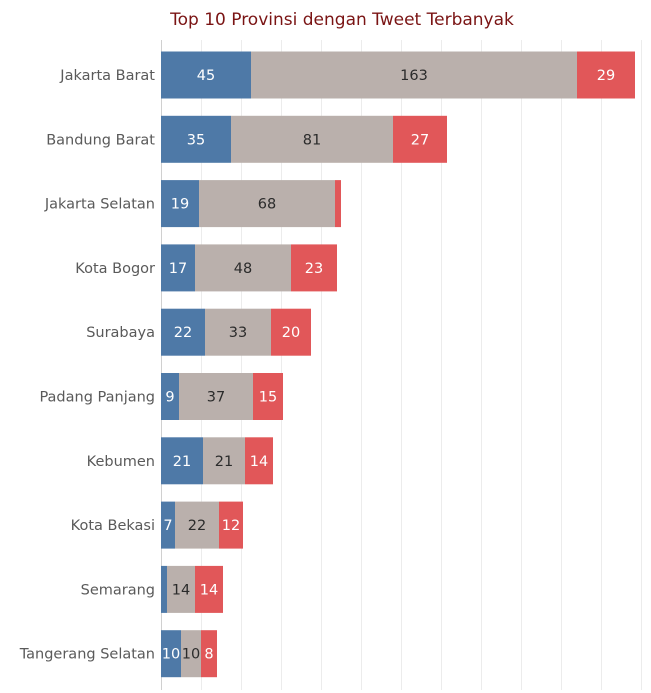 Image resolution: width=651 pixels, height=693 pixels. I want to click on data-label: 8, so click(208, 655).